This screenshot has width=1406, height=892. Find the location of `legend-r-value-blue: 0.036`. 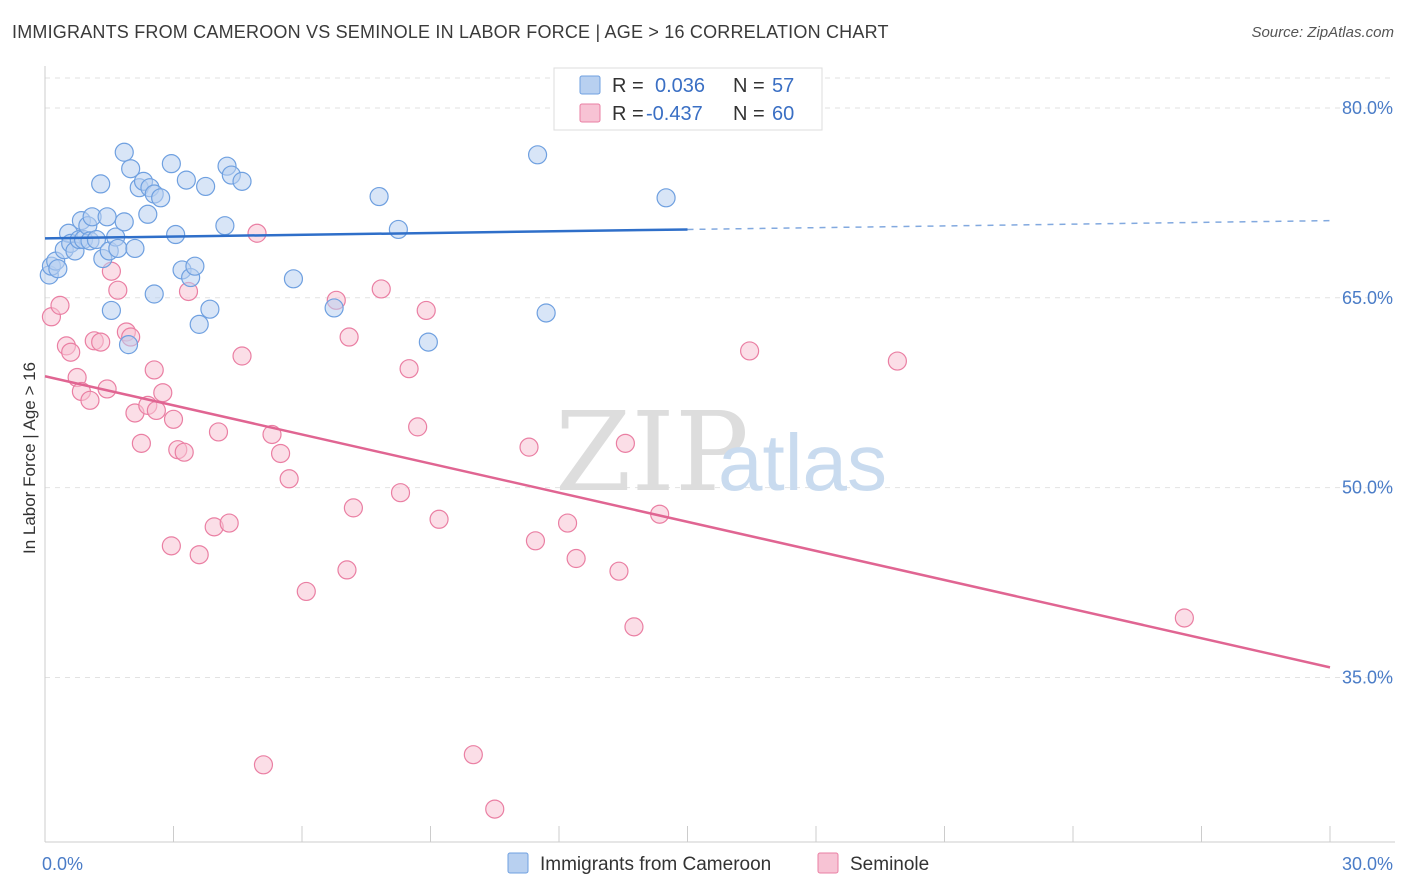

legend-r-value-blue: 0.036 is located at coordinates (680, 86).